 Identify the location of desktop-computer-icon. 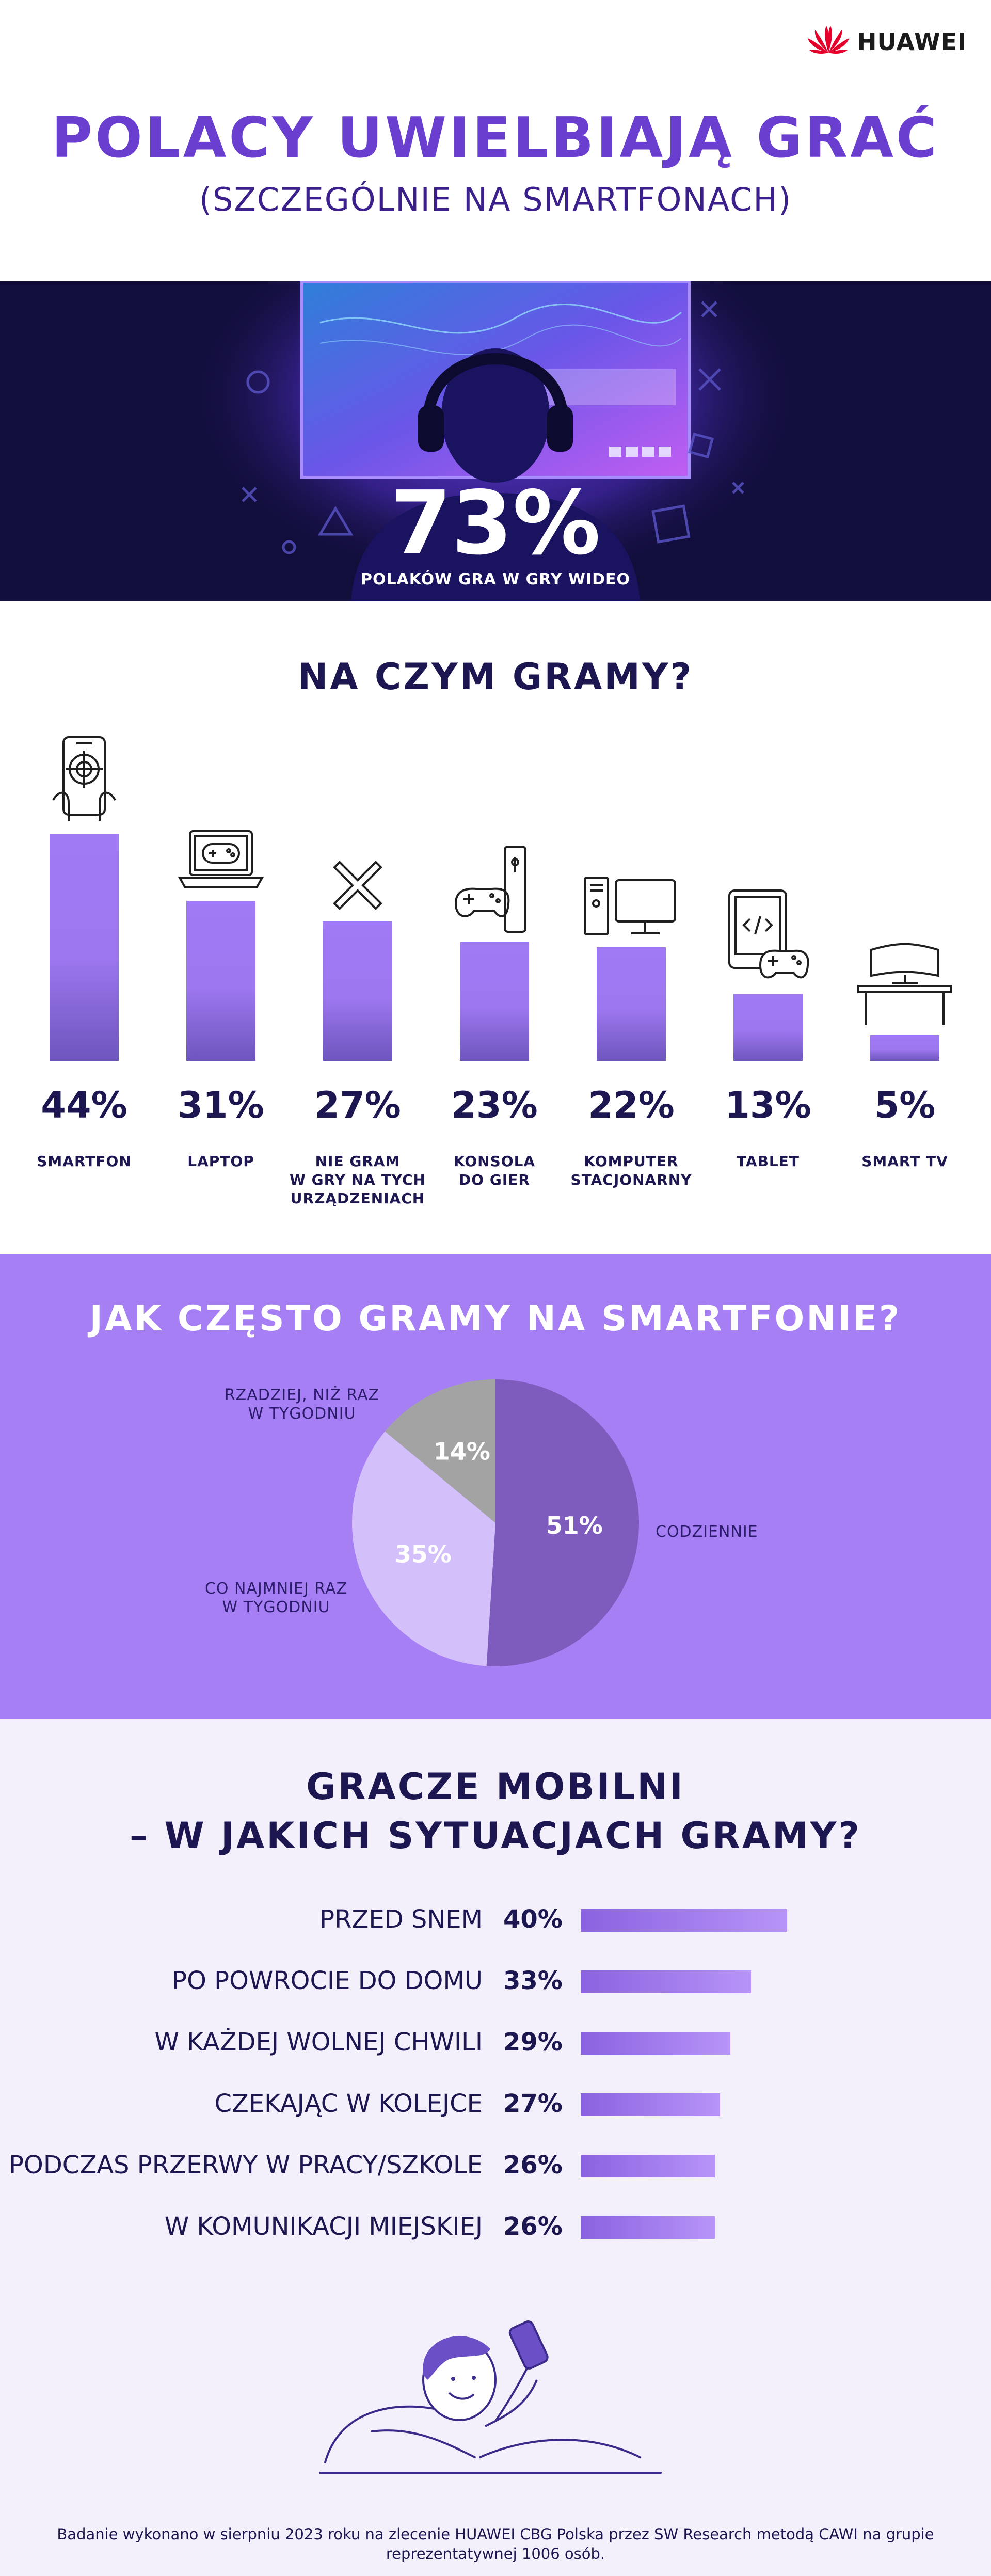
(631, 907).